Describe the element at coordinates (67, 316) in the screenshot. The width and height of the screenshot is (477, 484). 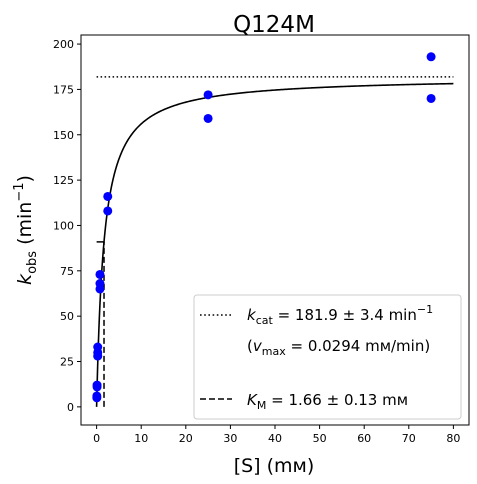
I see `y-tick-label: 50` at that location.